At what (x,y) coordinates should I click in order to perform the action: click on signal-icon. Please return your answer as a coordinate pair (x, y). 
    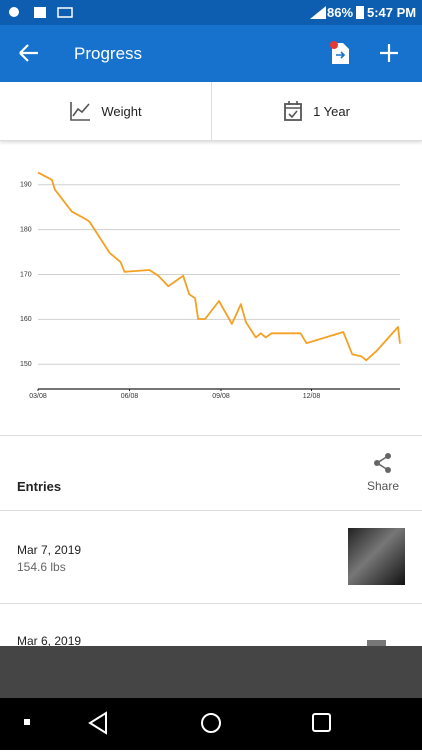
    Looking at the image, I should click on (318, 12).